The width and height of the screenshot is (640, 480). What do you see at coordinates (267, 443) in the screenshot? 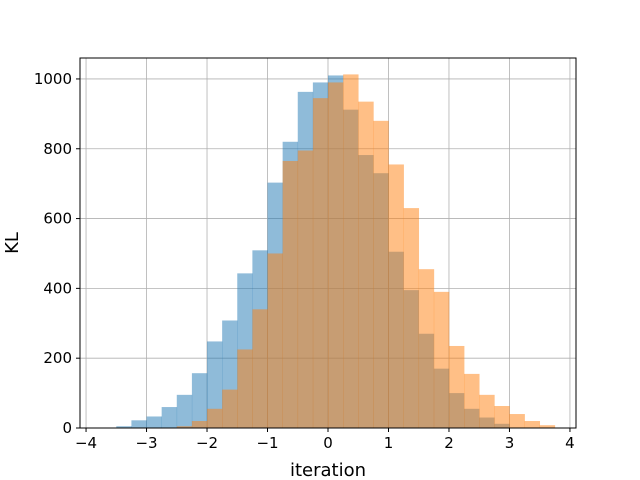
I see `x-tick-label: −1` at bounding box center [267, 443].